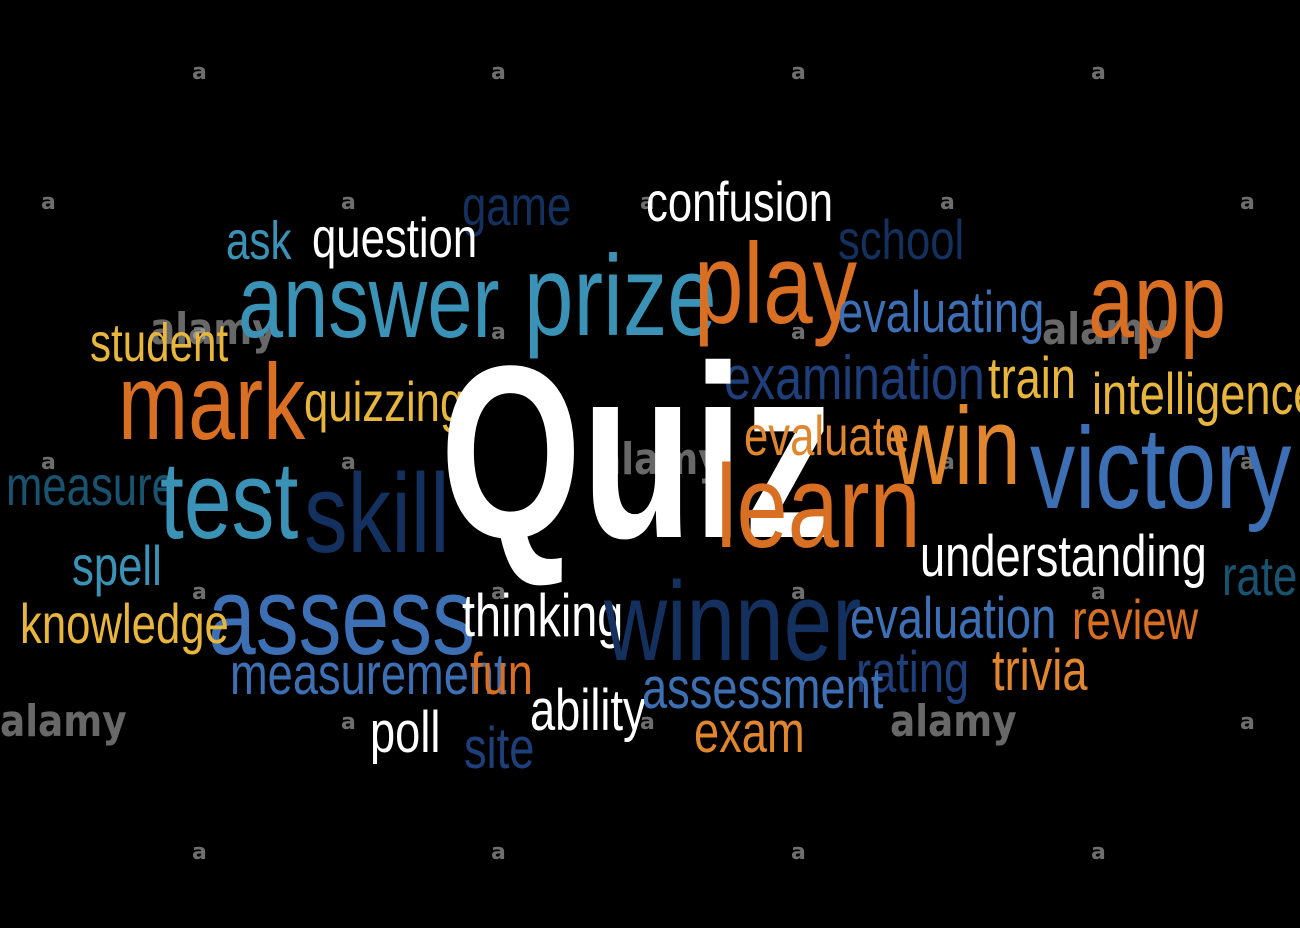  Describe the element at coordinates (941, 312) in the screenshot. I see `word-evaluating: evaluating` at that location.